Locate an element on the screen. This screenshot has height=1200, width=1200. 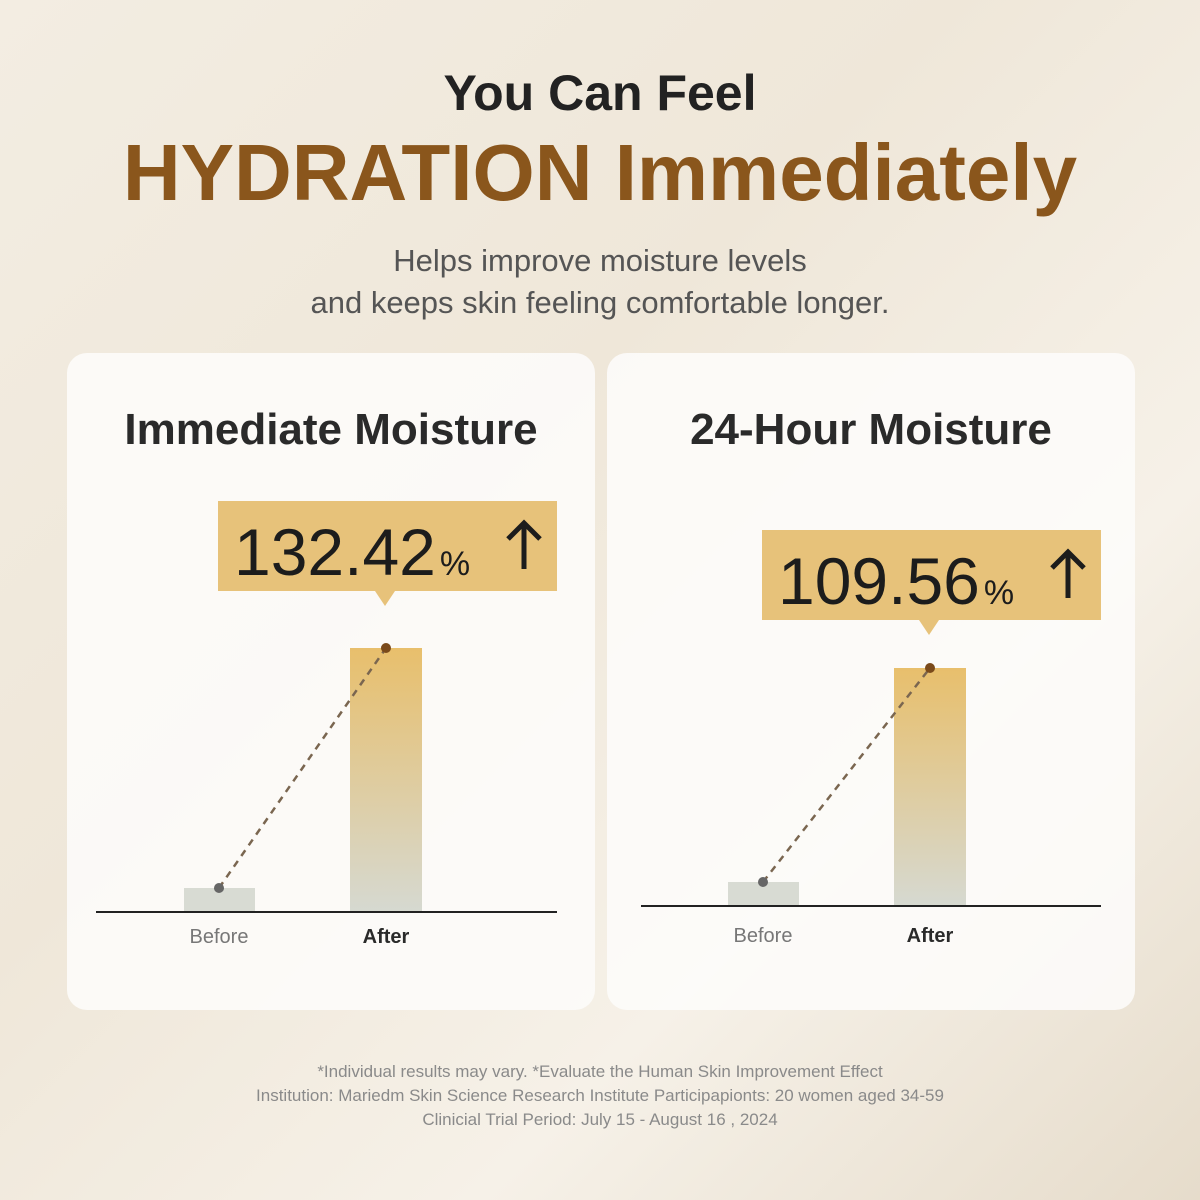
subtitle: Helps improve moisture levels is located at coordinates (599, 260).